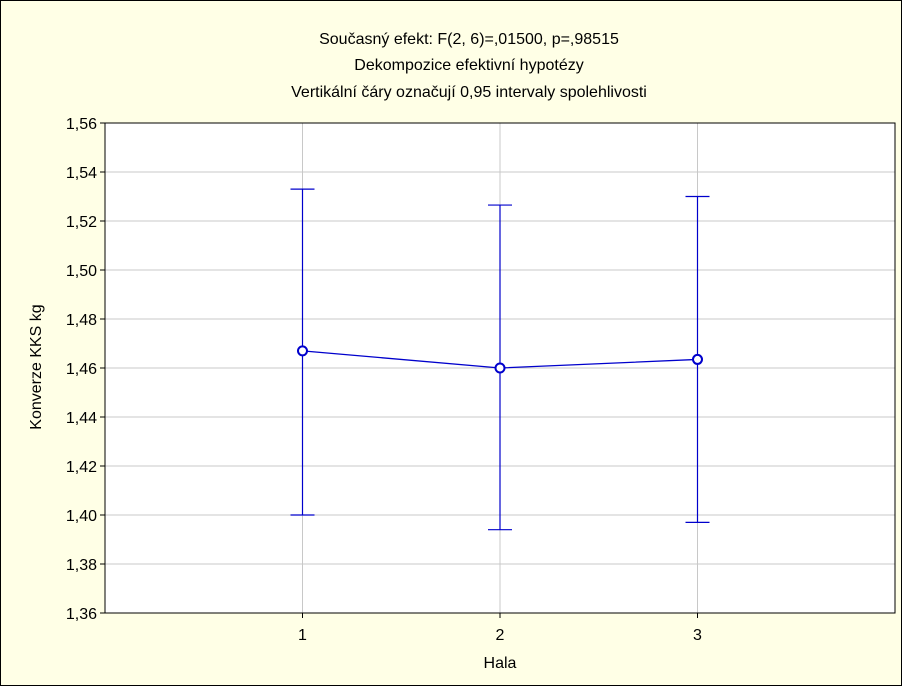 The height and width of the screenshot is (687, 902). I want to click on y-tick-label: 1,38, so click(81, 565).